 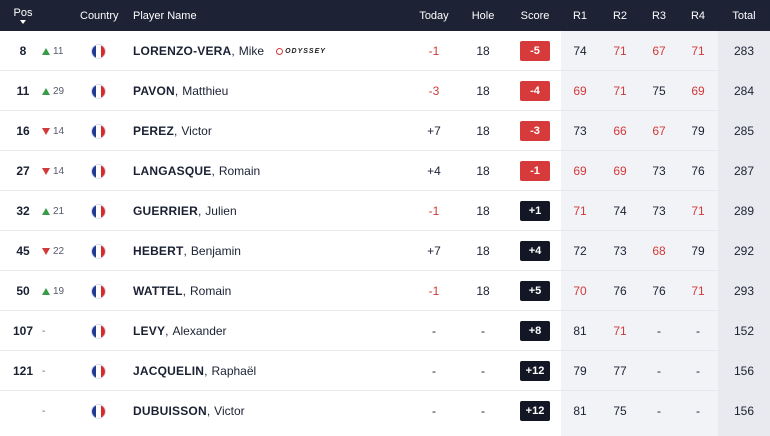 What do you see at coordinates (23, 211) in the screenshot?
I see `pos-cell: 32` at bounding box center [23, 211].